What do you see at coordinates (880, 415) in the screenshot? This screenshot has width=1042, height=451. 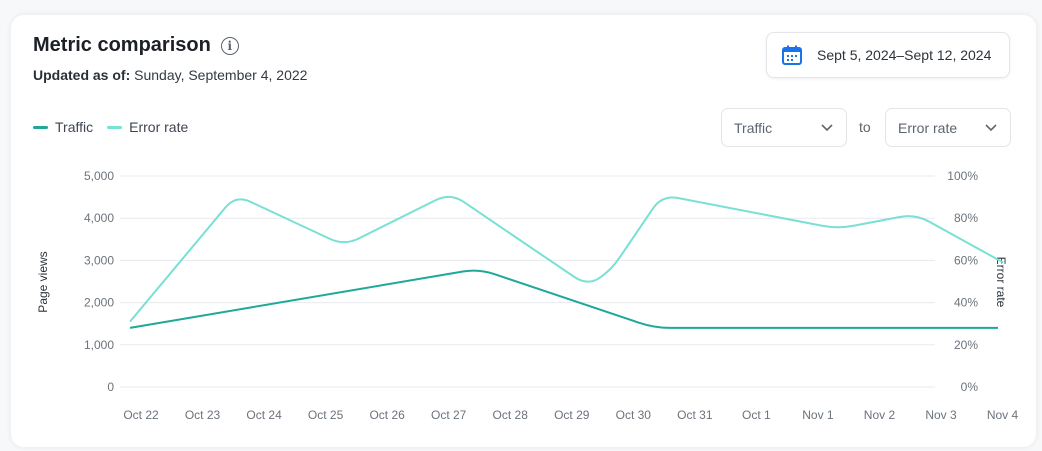 I see `x-tick-label: Nov 2` at bounding box center [880, 415].